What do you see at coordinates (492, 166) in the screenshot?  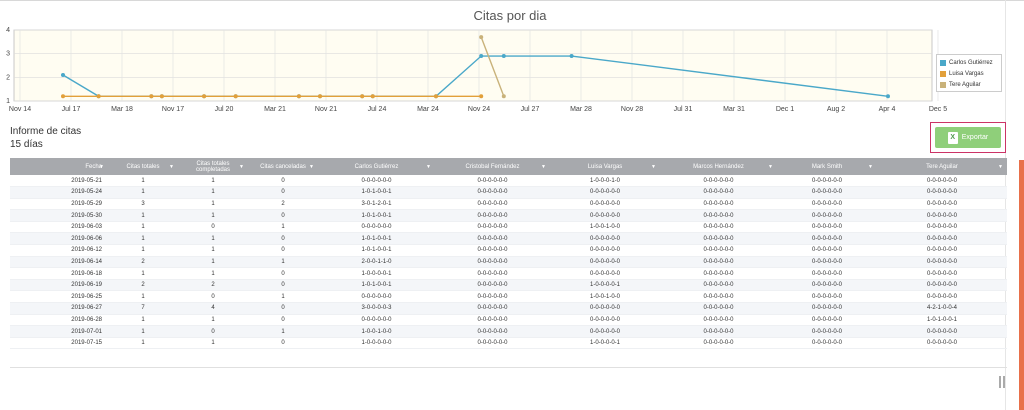 I see `column-header: Cristobal Fernández ▼` at bounding box center [492, 166].